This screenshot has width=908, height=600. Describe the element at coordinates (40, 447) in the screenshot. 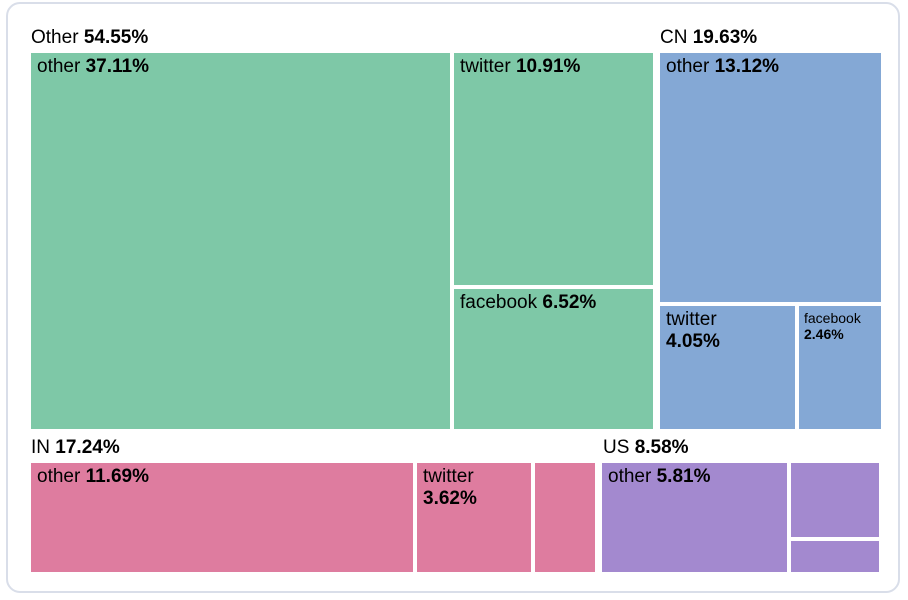

I see `group-name: IN` at that location.